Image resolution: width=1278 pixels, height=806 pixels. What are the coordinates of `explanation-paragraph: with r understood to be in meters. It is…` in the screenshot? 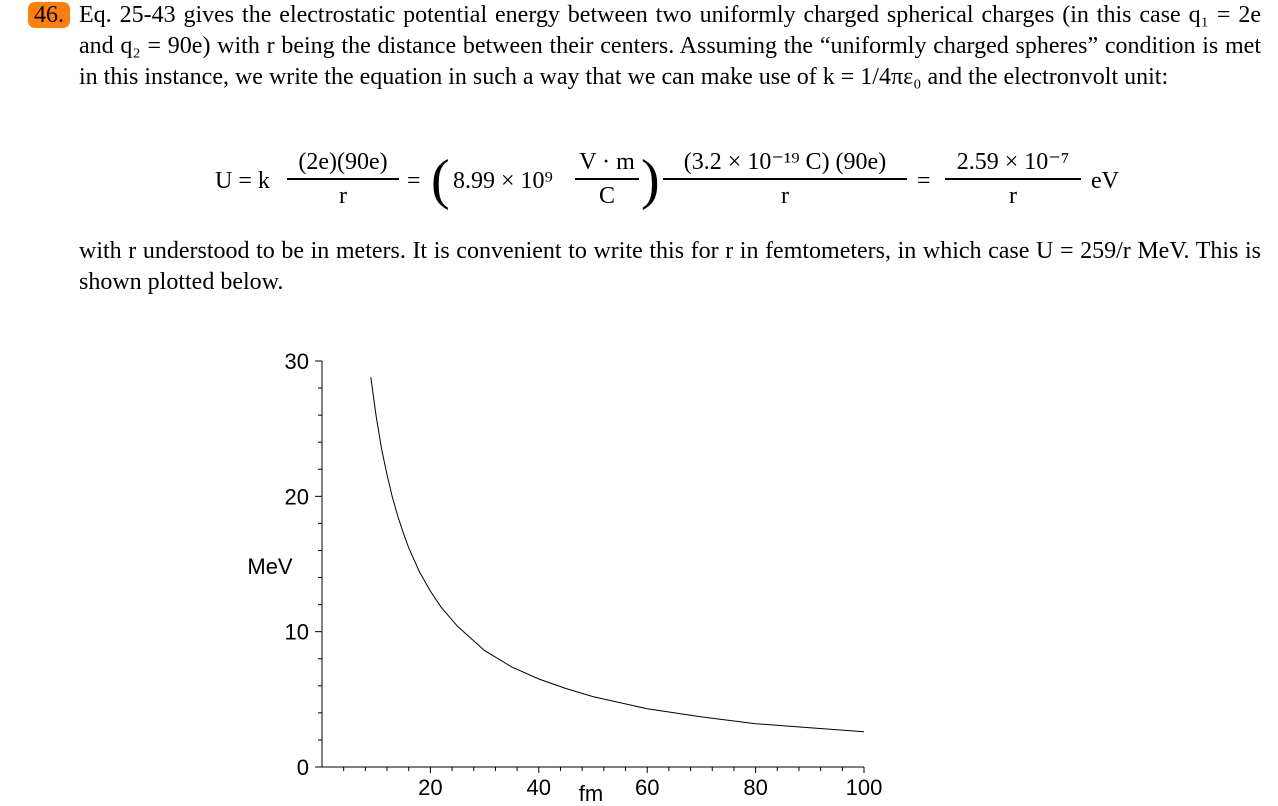 It's located at (670, 266).